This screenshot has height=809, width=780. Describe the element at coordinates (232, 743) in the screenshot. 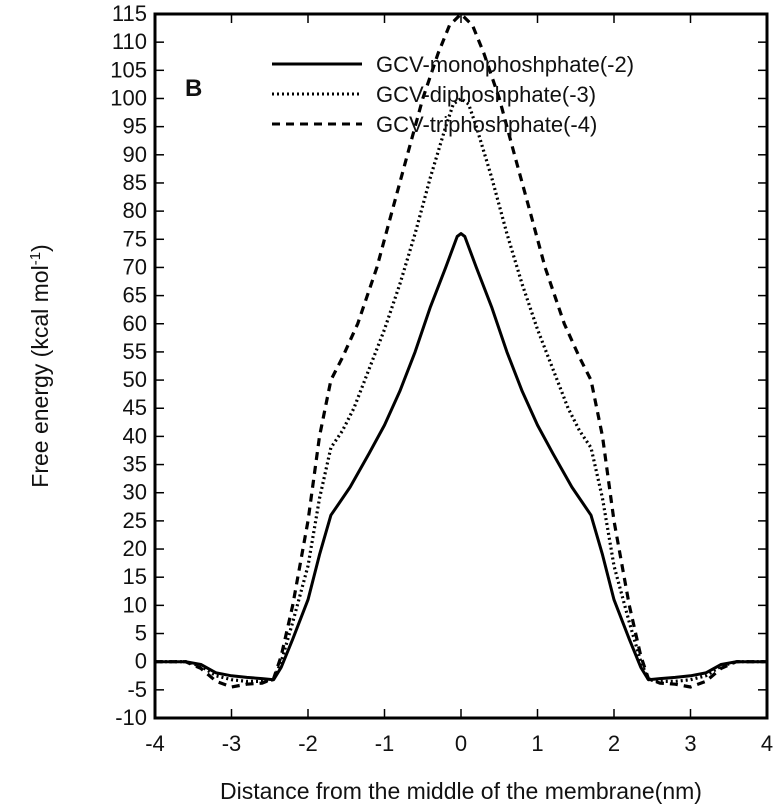

I see `x-tick-label: -3` at that location.